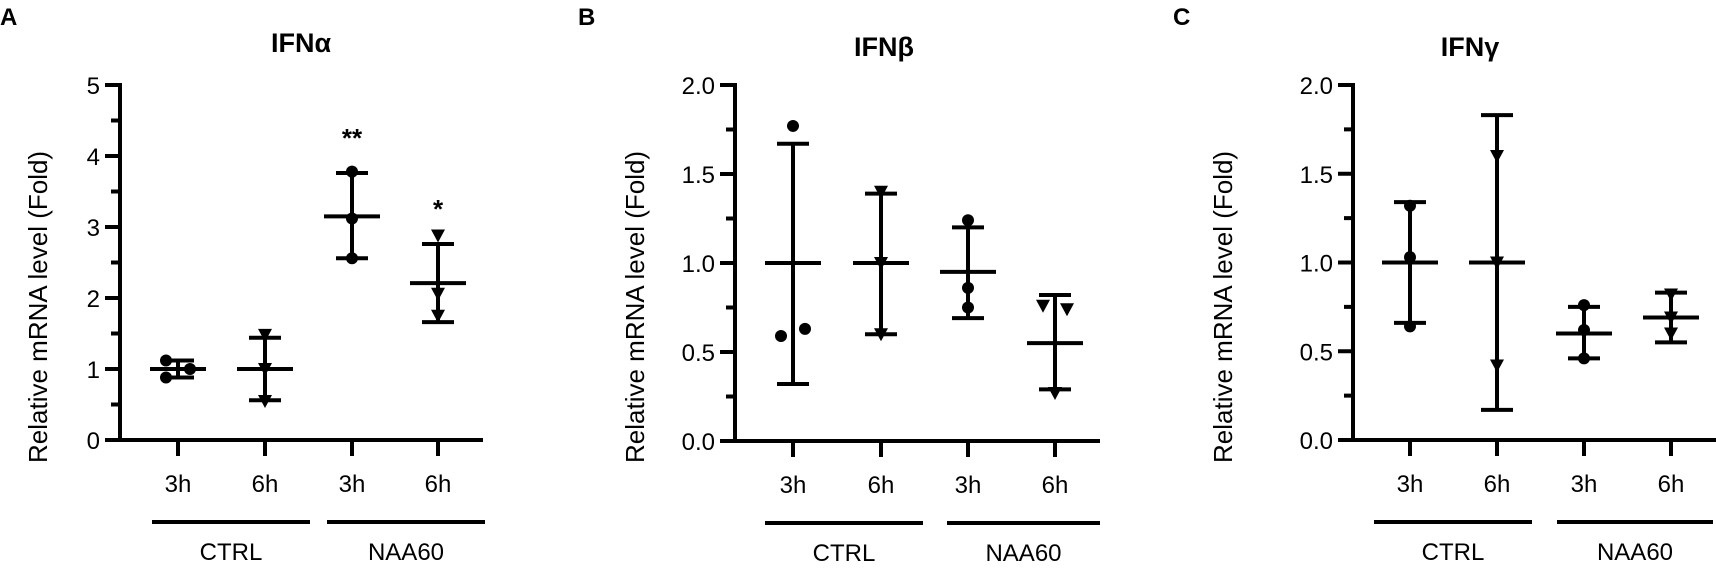 The width and height of the screenshot is (1716, 568). I want to click on significance-marker: *, so click(438, 209).